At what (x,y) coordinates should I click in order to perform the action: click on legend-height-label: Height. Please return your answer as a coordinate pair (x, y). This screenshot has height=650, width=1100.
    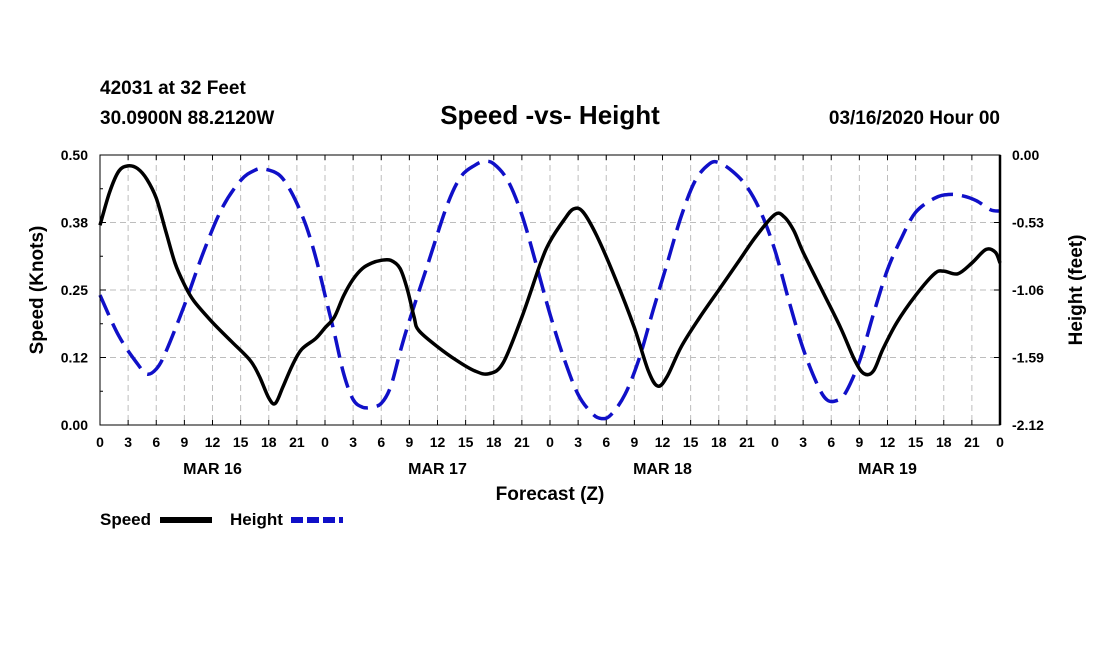
    Looking at the image, I should click on (256, 519).